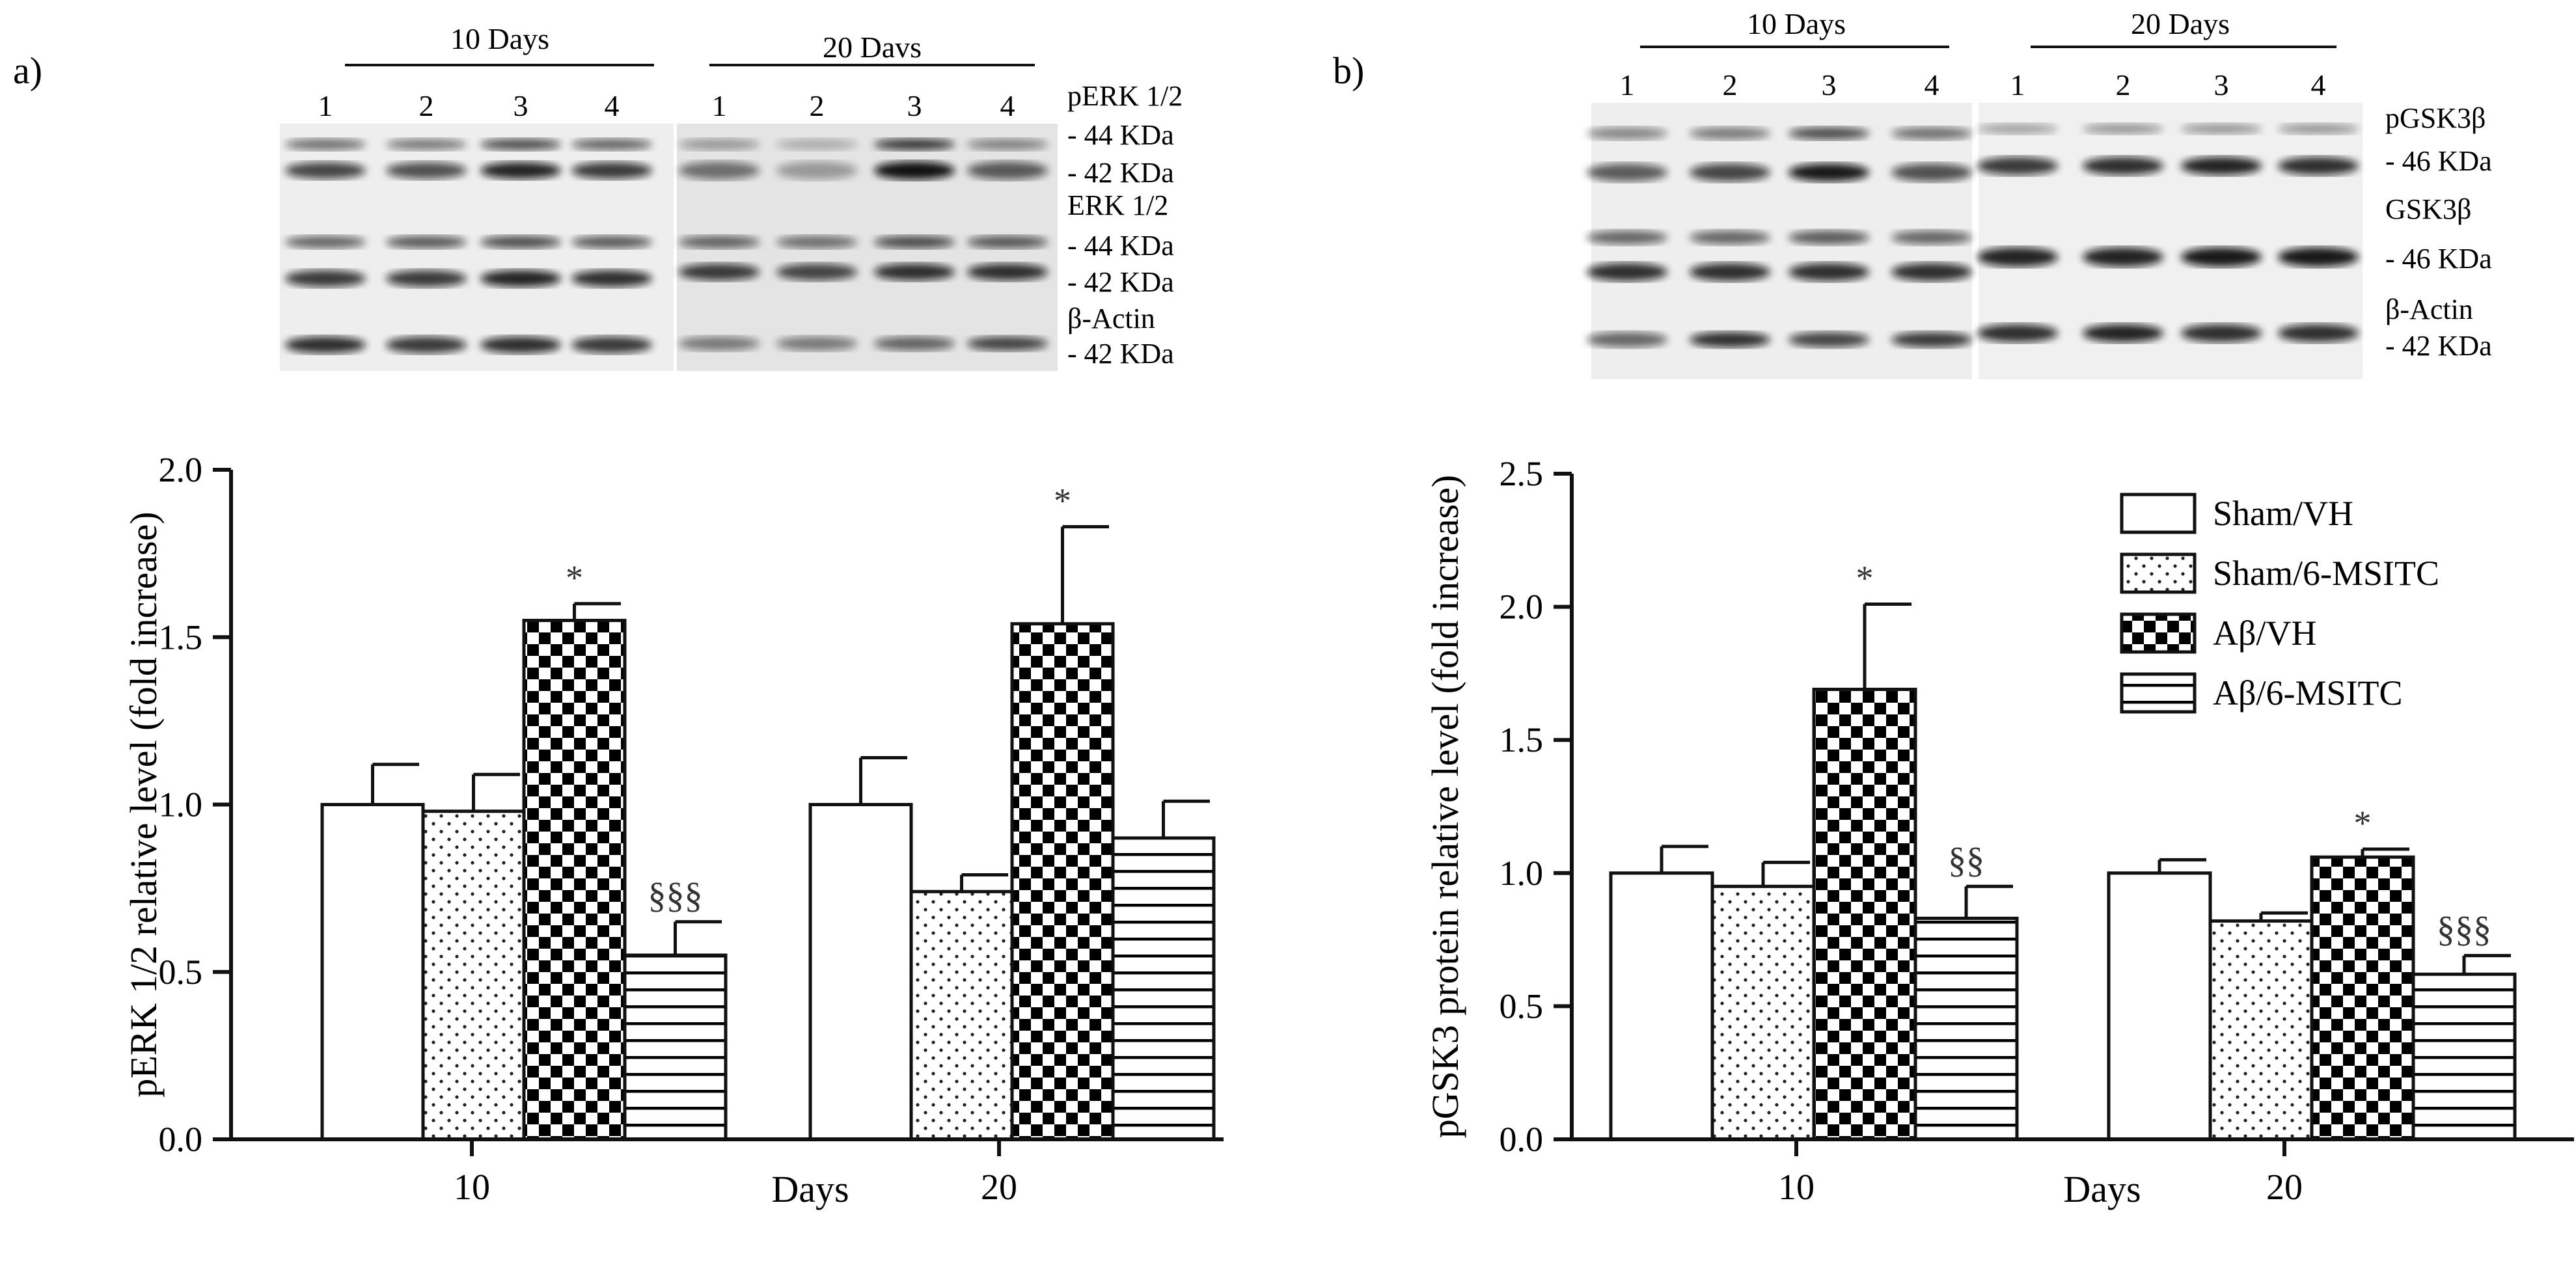 The width and height of the screenshot is (2576, 1261). What do you see at coordinates (2264, 634) in the screenshot?
I see `legend-label: Aβ/VH` at bounding box center [2264, 634].